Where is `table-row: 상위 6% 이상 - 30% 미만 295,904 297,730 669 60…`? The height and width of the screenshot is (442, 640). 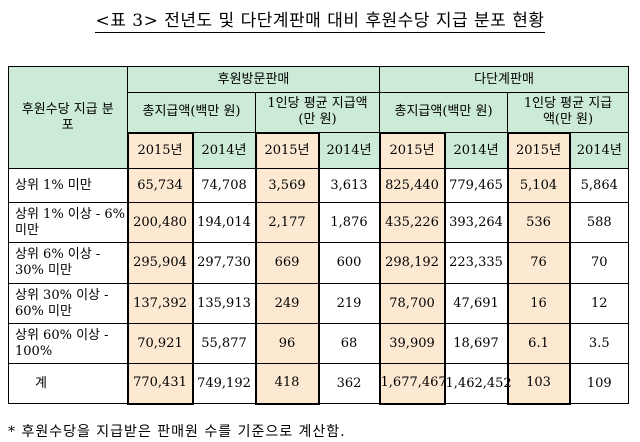 table-row: 상위 6% 이상 - 30% 미만 295,904 297,730 669 60… is located at coordinates (319, 263).